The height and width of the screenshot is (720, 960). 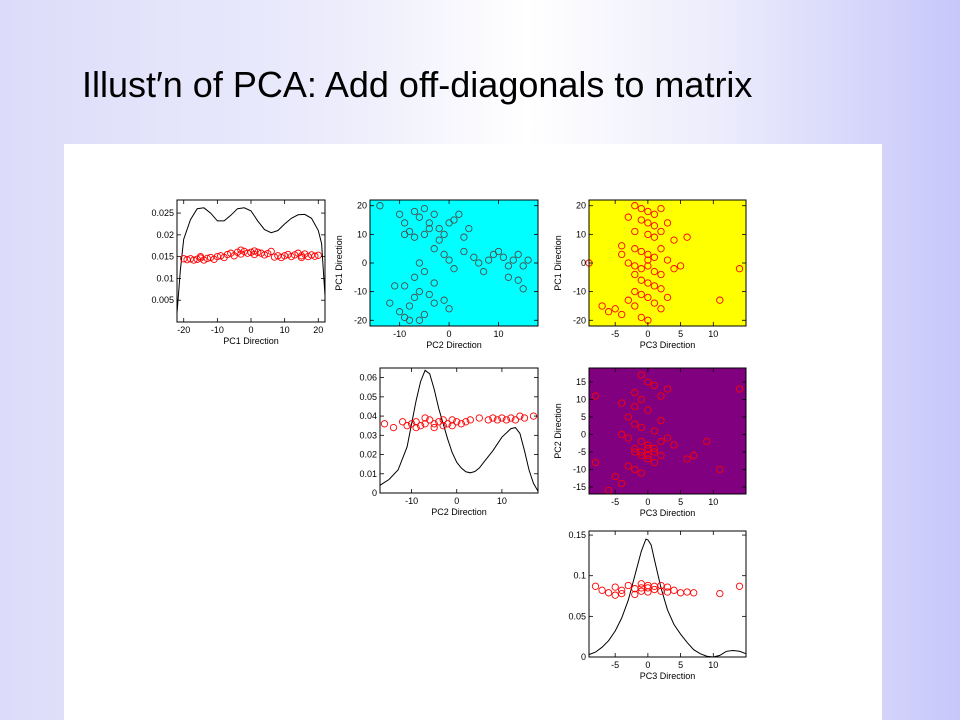 What do you see at coordinates (459, 430) in the screenshot?
I see `density-curve` at bounding box center [459, 430].